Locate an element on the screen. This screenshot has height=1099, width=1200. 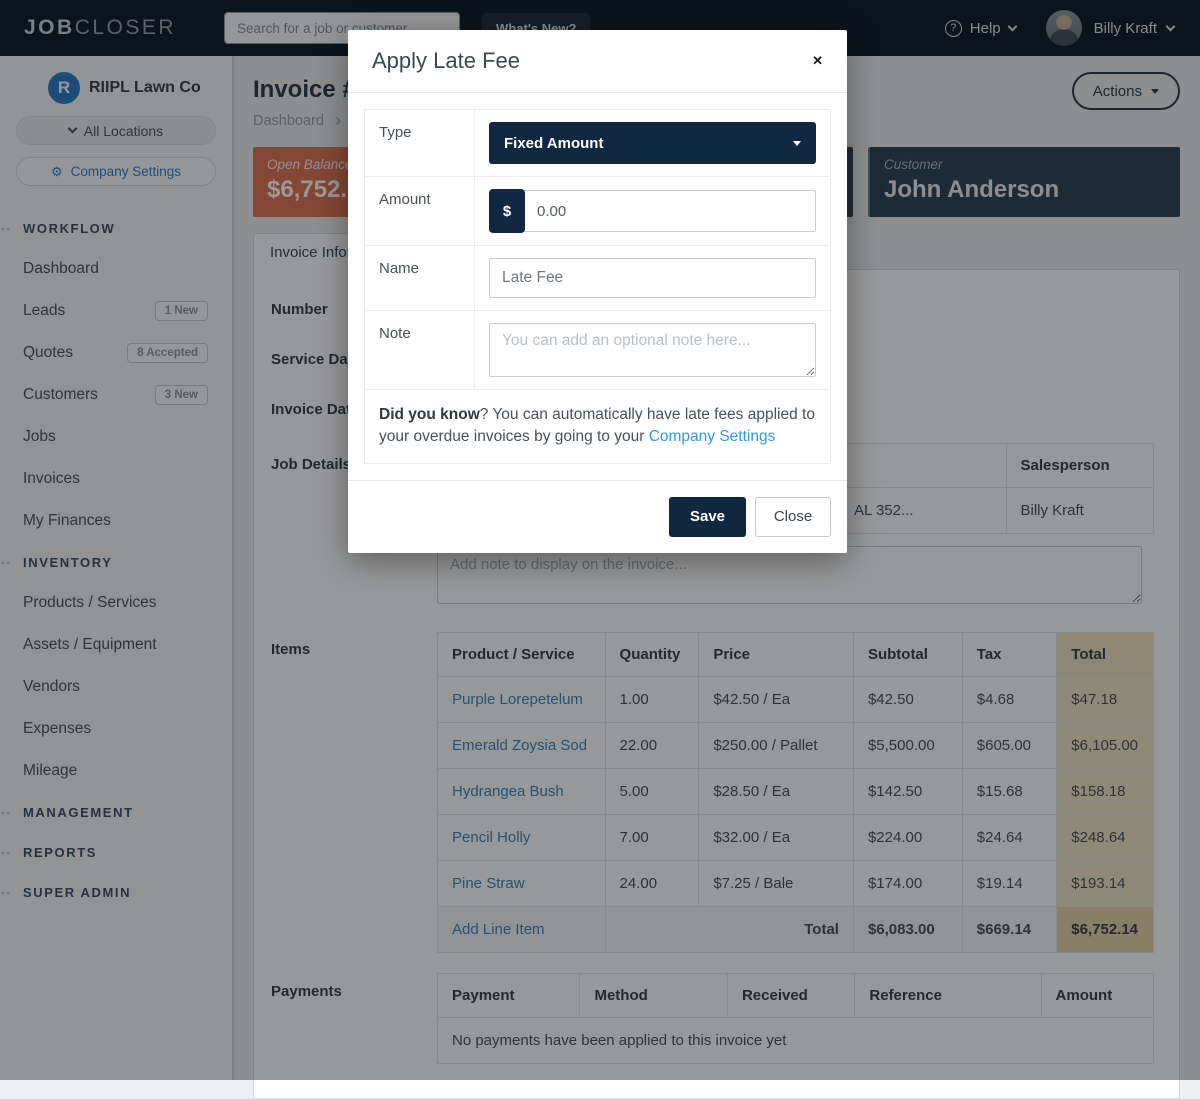
grand-total: $6,752.14 is located at coordinates (1105, 929).